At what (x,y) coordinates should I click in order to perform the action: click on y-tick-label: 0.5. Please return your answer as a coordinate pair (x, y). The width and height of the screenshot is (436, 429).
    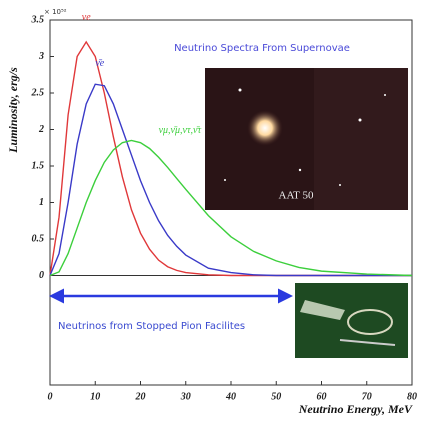
    Looking at the image, I should click on (38, 238).